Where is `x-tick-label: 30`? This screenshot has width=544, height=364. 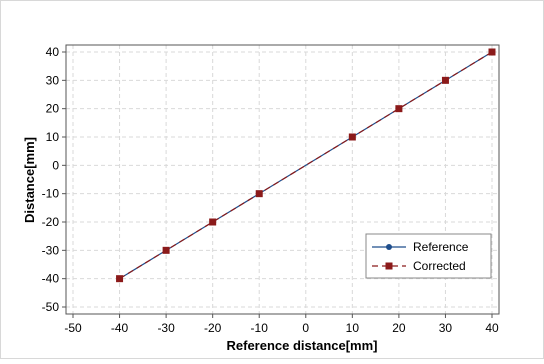
x-tick-label: 30 is located at coordinates (446, 328).